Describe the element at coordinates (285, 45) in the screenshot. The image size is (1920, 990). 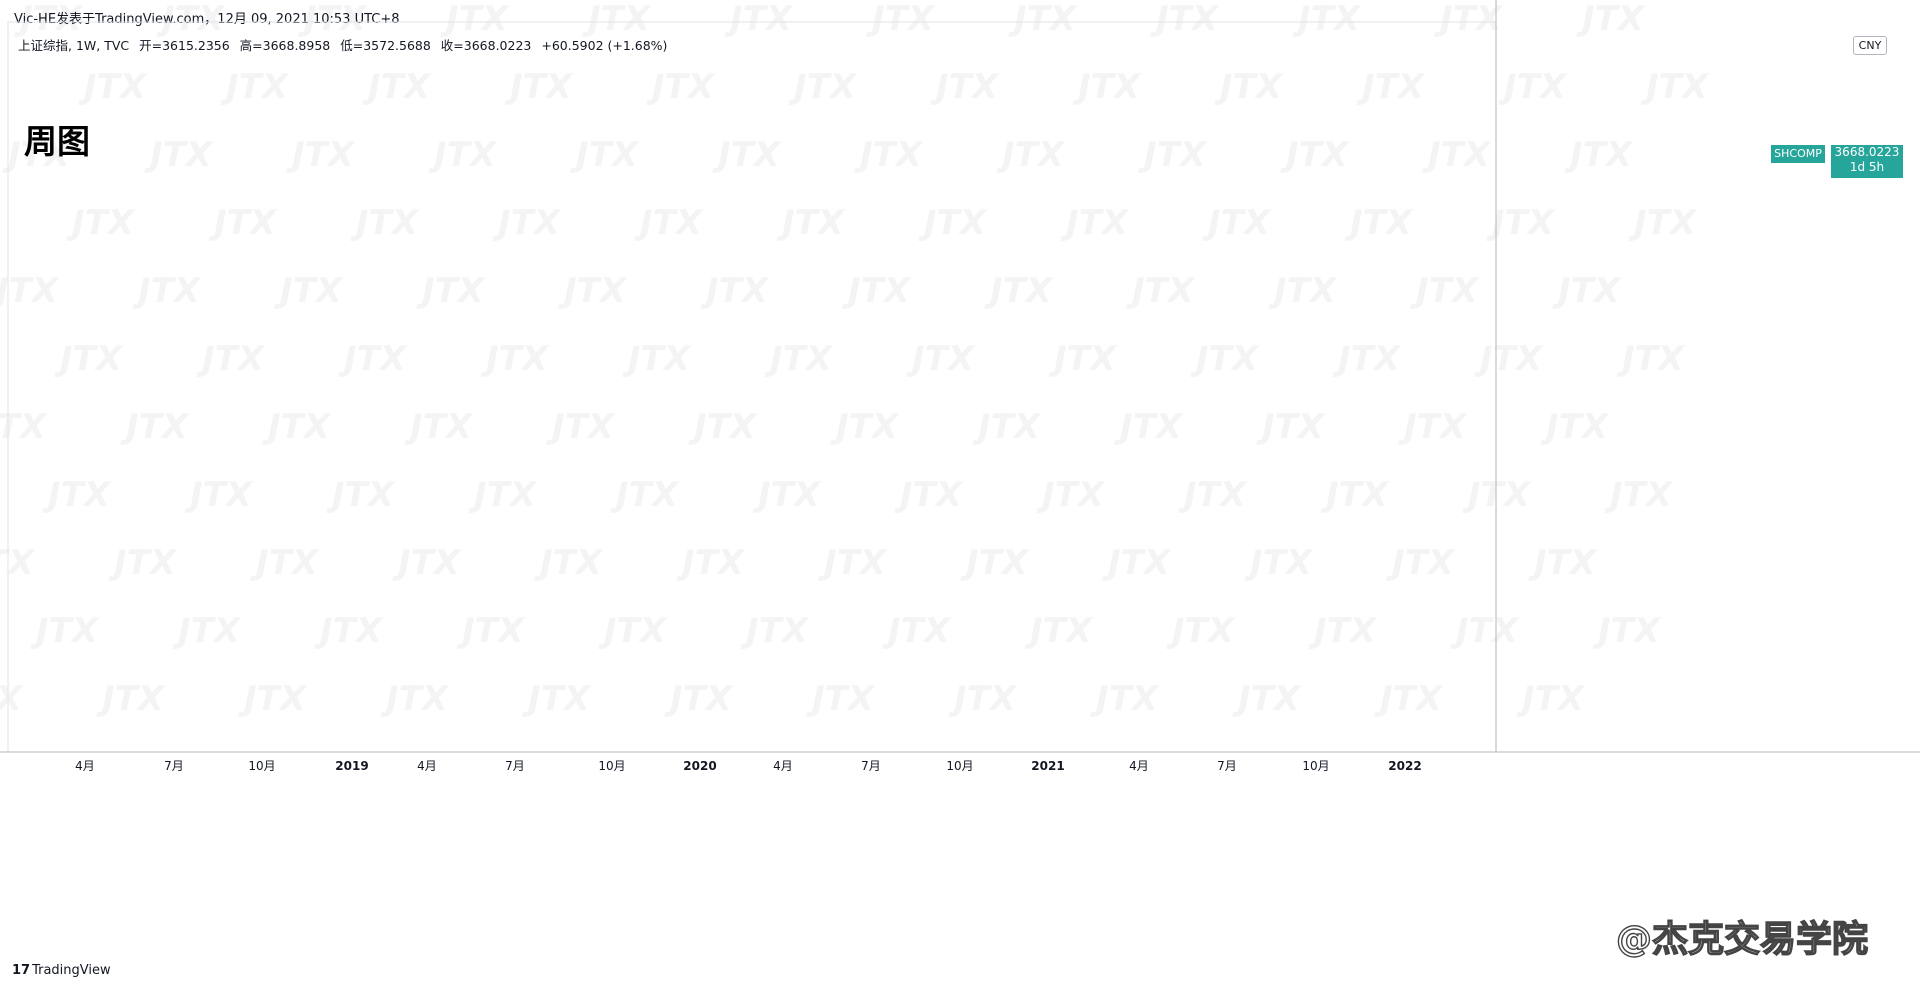
I see `high-value: 高=3668.8958` at that location.